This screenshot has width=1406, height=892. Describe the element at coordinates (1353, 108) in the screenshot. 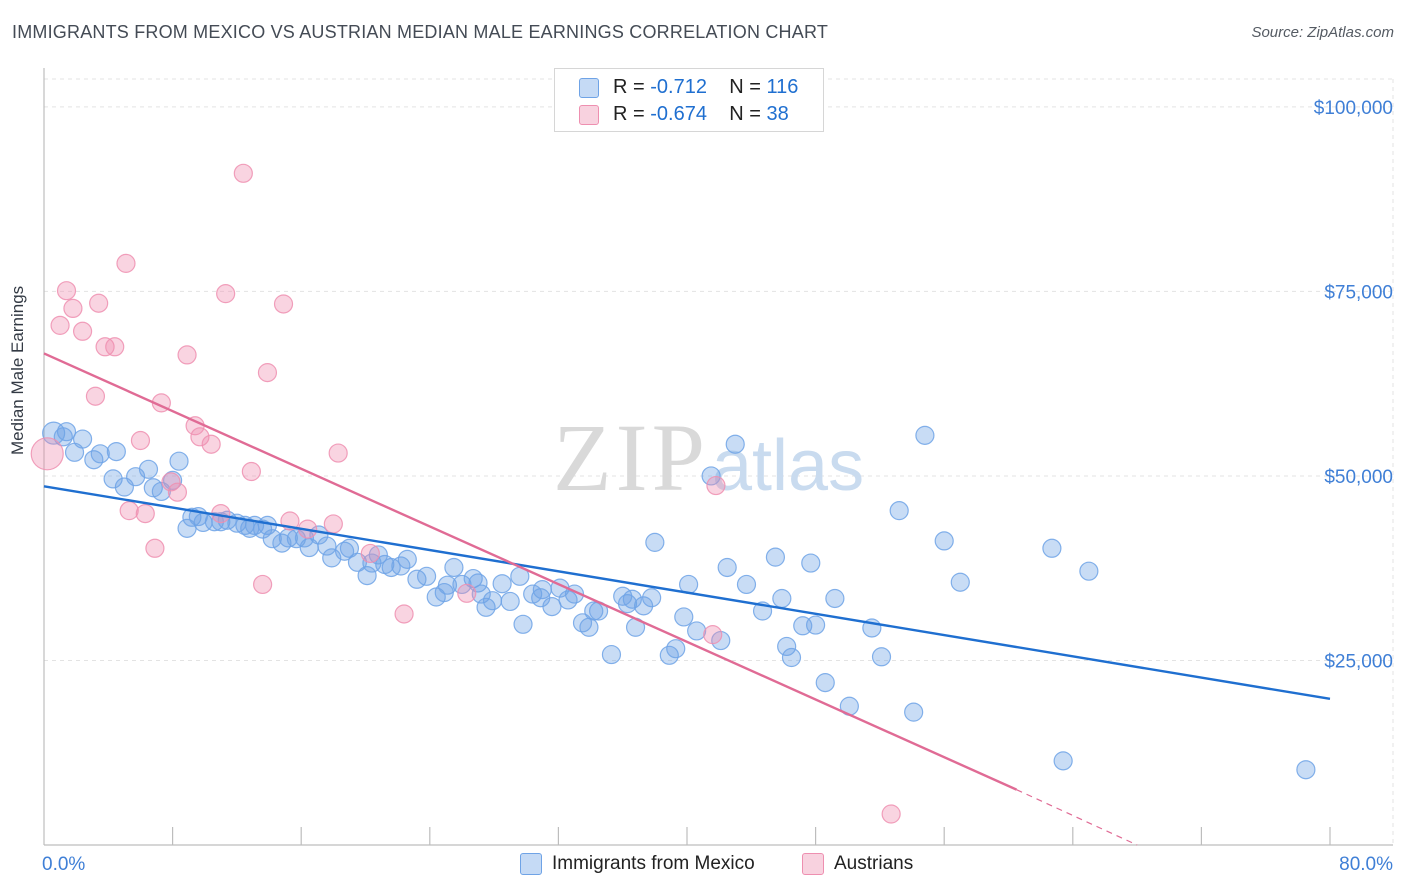

I see `y-tick-label: $100,000` at that location.